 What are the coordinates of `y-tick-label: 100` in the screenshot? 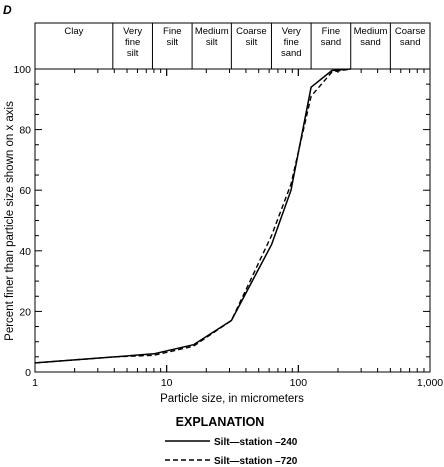 It's located at (22, 70).